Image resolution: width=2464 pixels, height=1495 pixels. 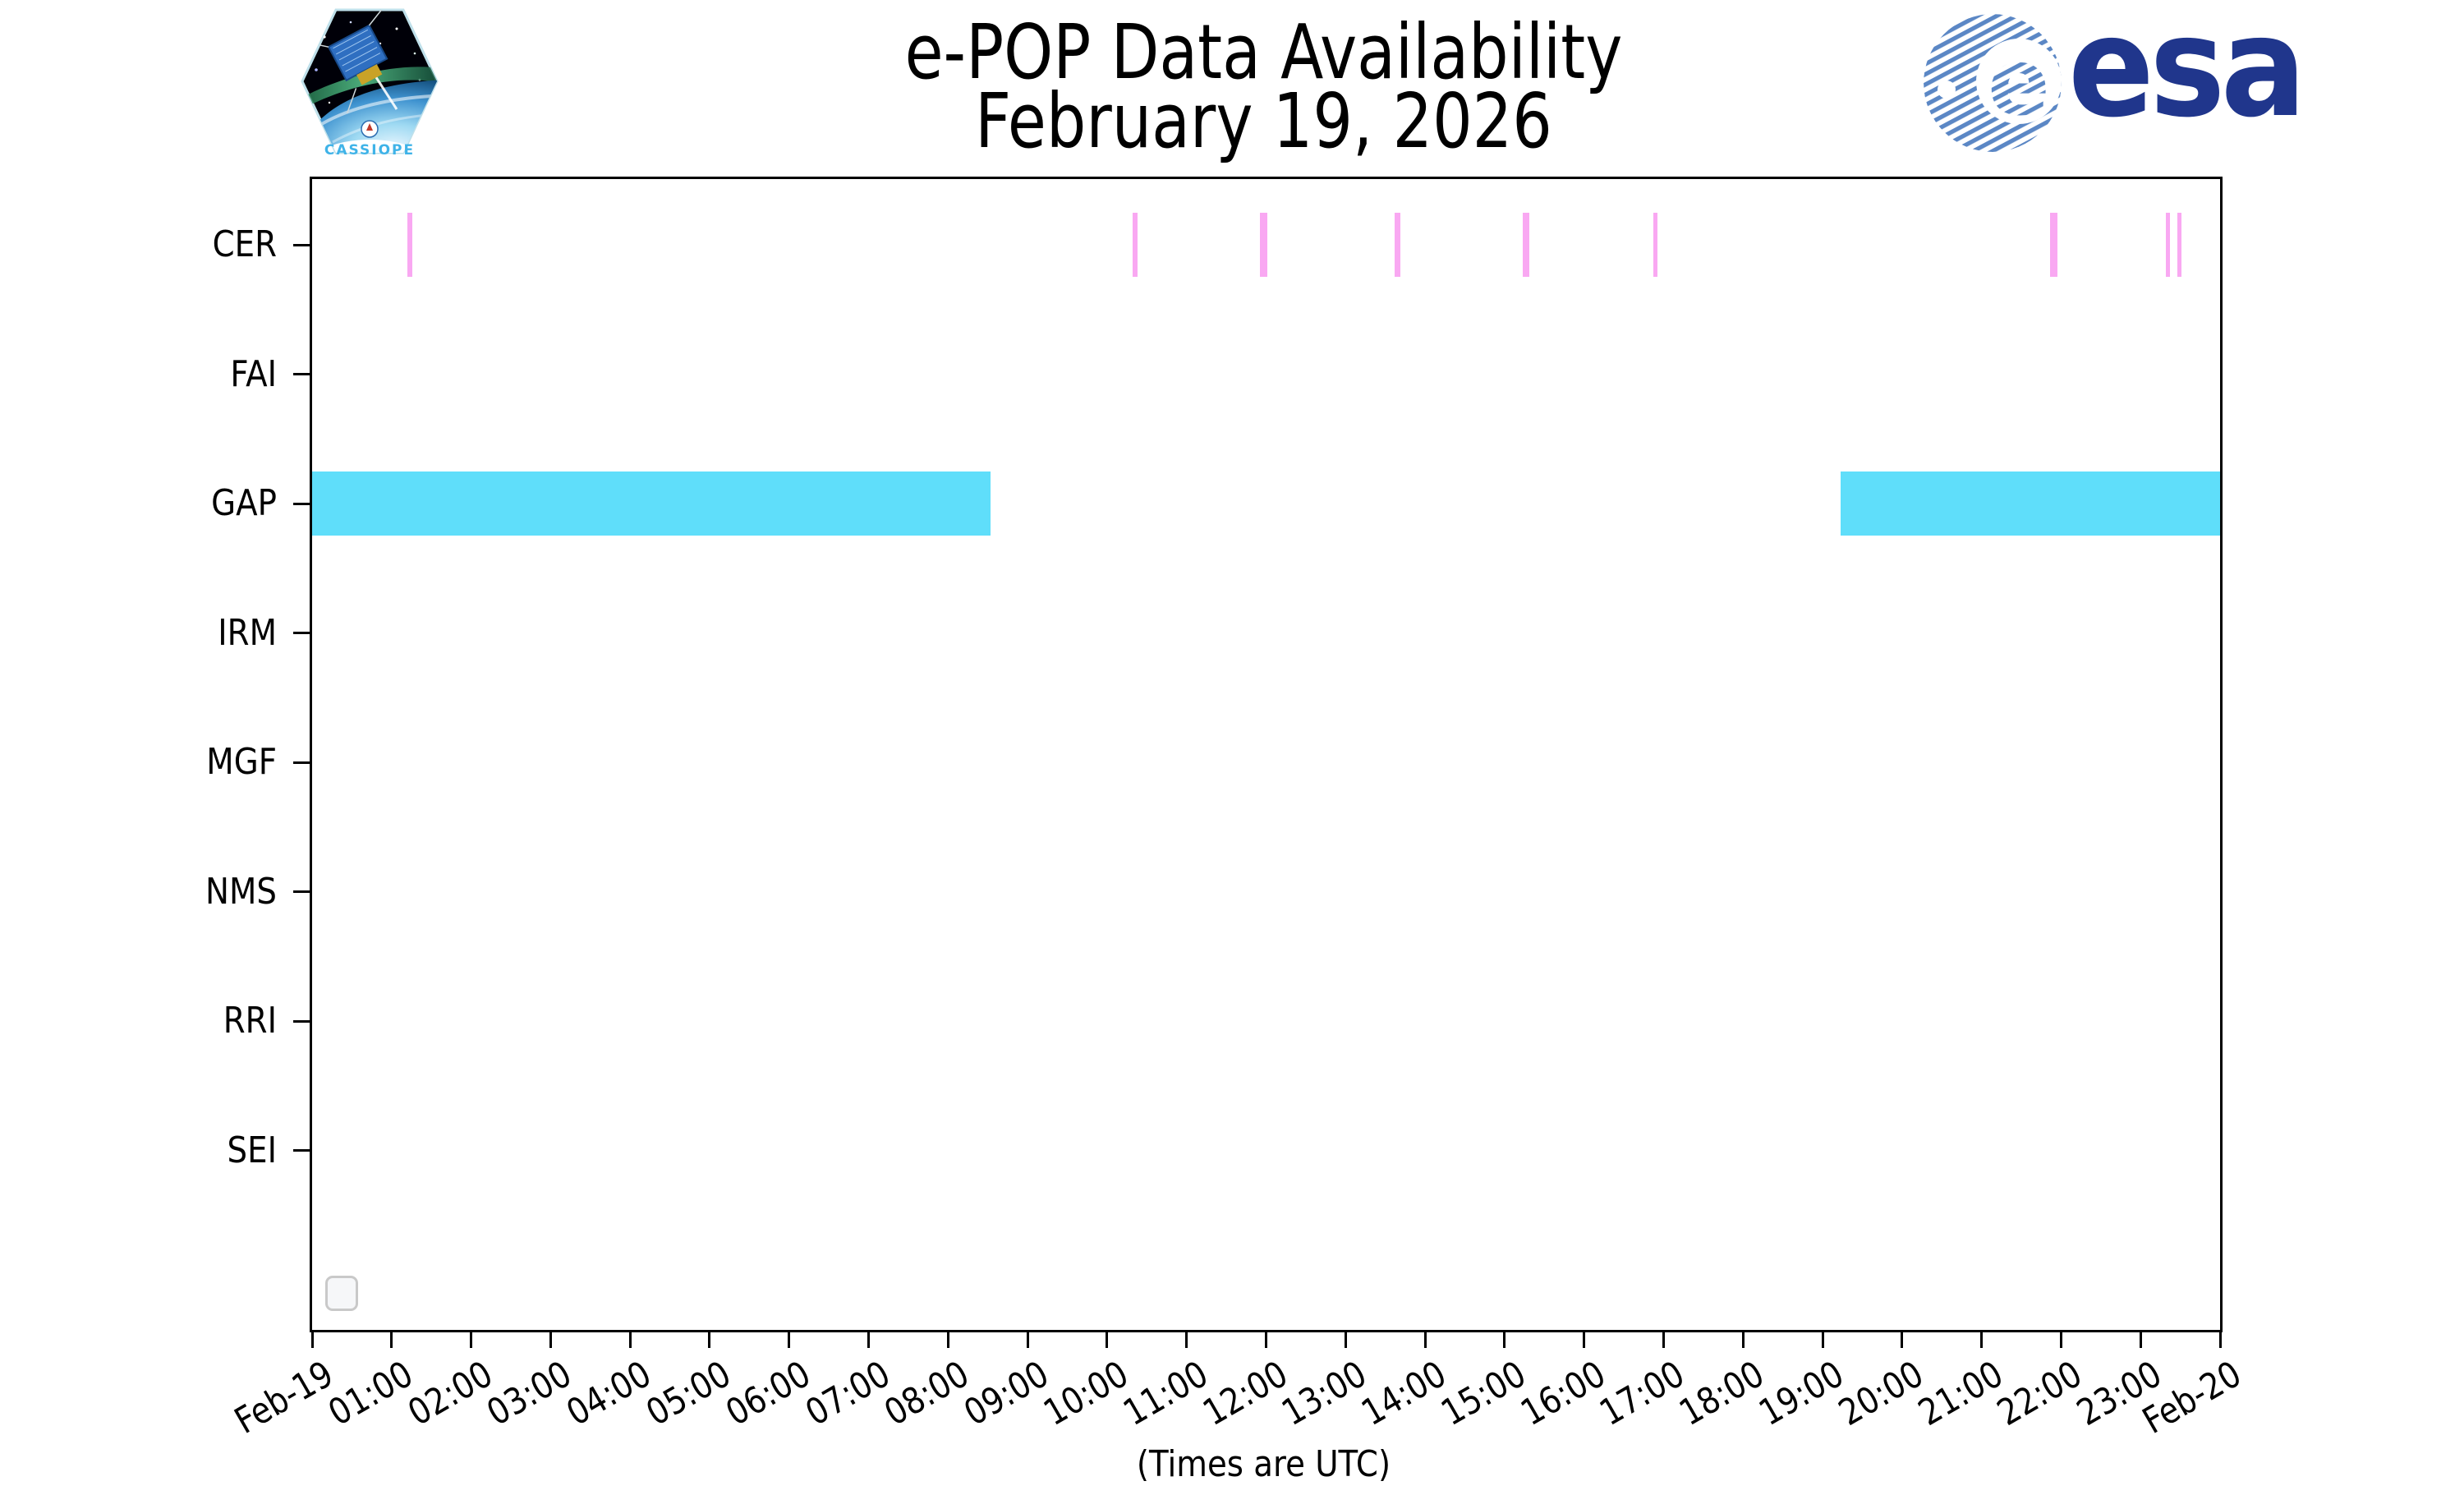 I want to click on instrument-label-irm: IRM, so click(x=248, y=632).